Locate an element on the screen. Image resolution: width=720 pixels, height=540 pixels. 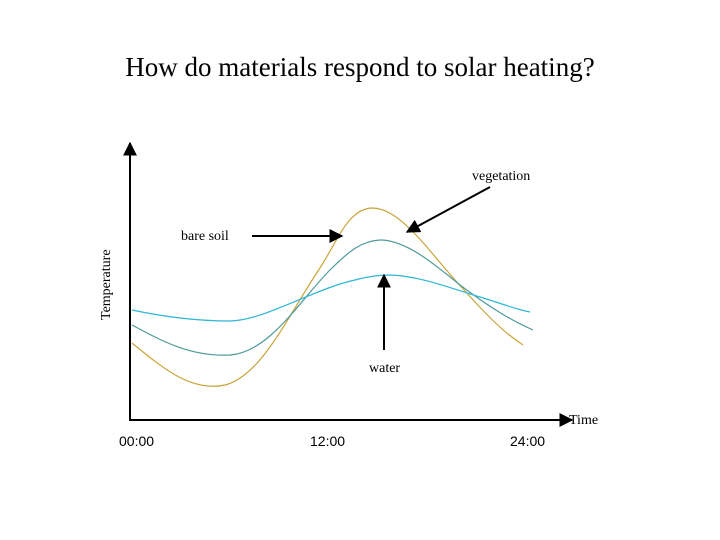
label-vegetation: vegetation is located at coordinates (501, 176).